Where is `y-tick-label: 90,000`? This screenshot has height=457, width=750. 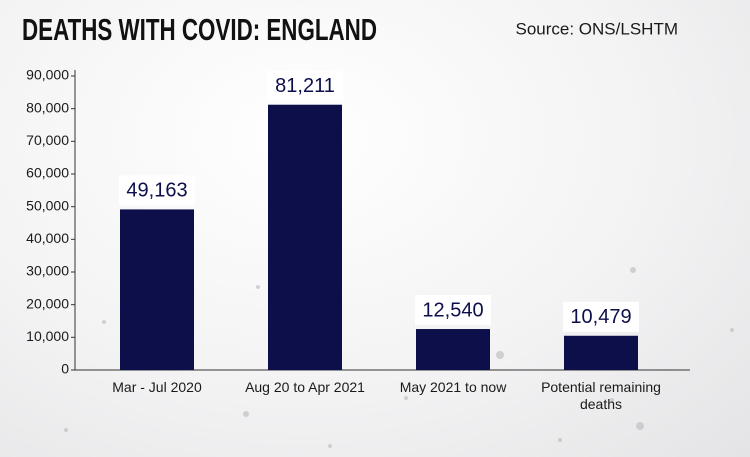 y-tick-label: 90,000 is located at coordinates (47, 75).